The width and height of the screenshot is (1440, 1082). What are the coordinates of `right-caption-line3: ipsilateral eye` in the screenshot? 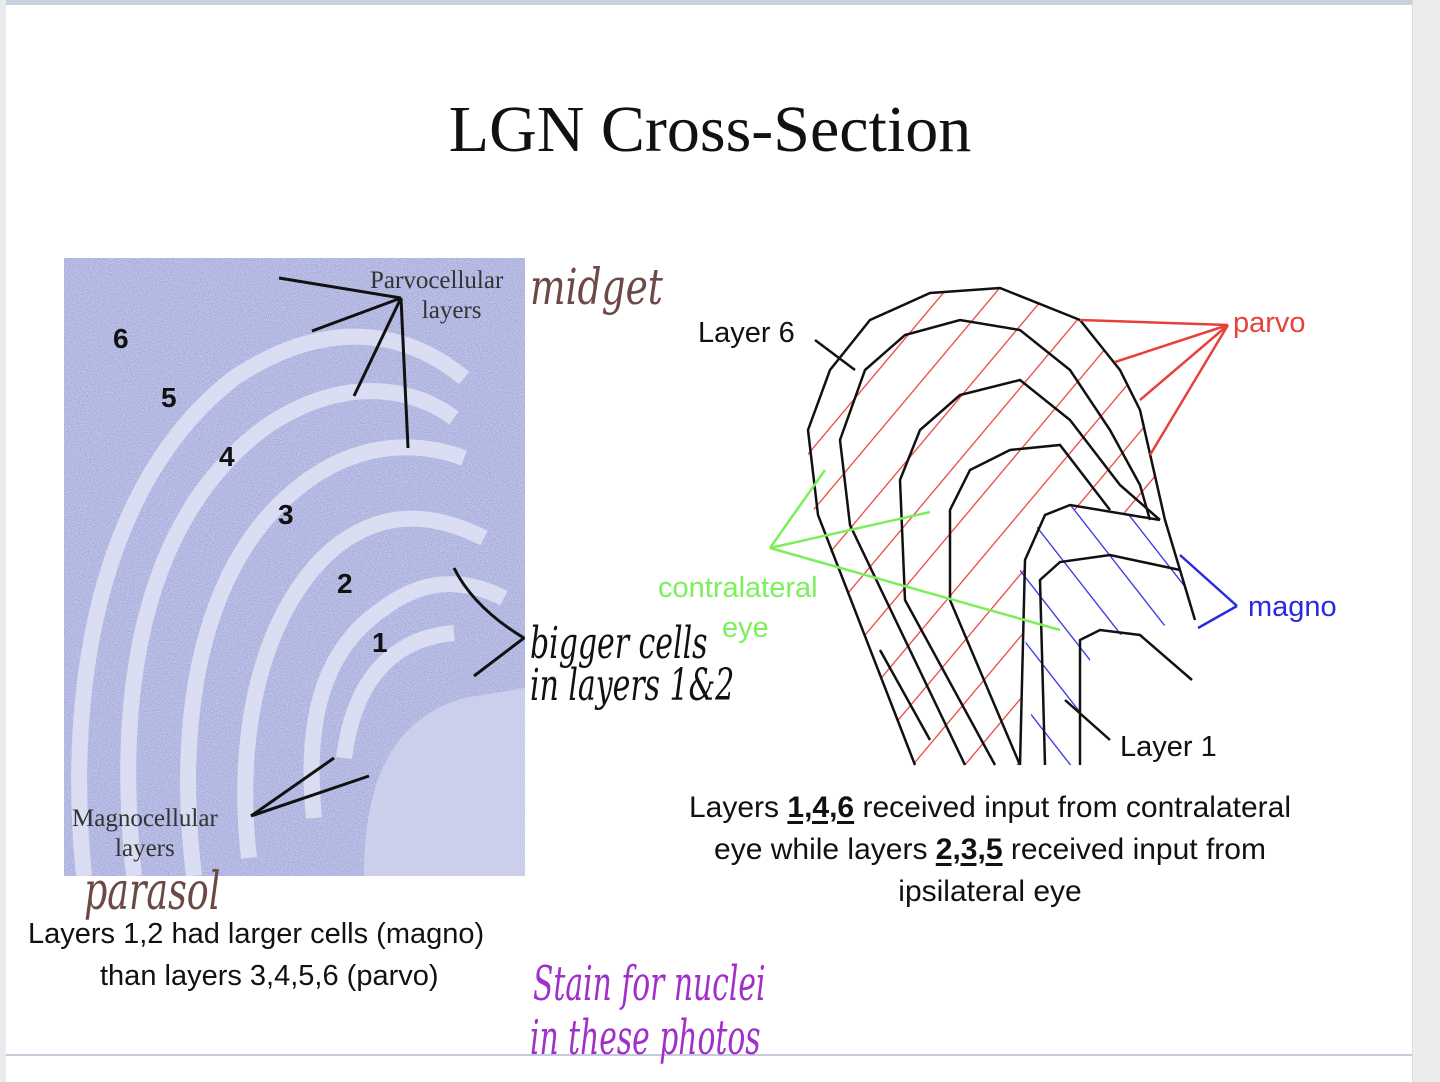 It's located at (990, 891).